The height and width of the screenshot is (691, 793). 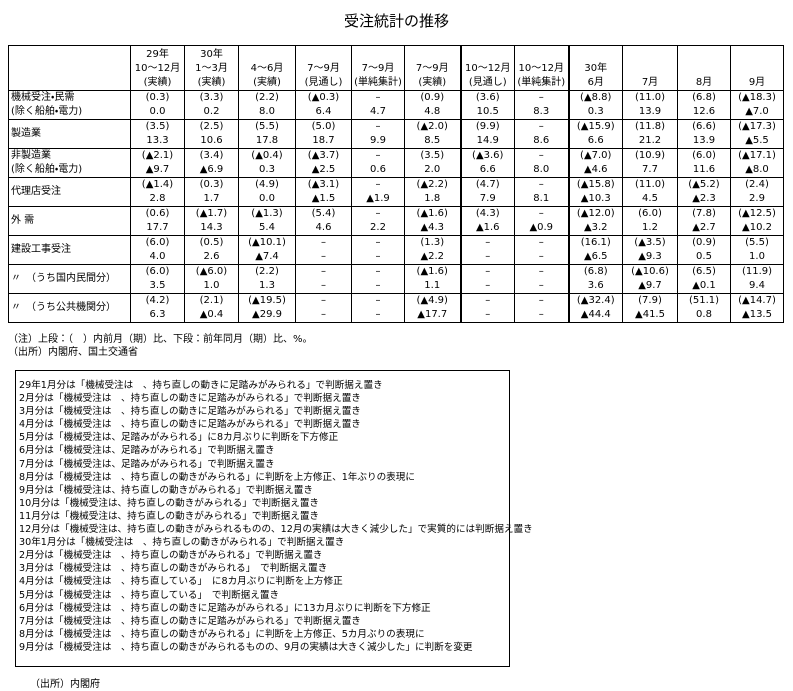 I want to click on box-line: 10月分は「機械受注は、持ち直しの動きがみられる」で判断据え置き, so click(x=169, y=503).